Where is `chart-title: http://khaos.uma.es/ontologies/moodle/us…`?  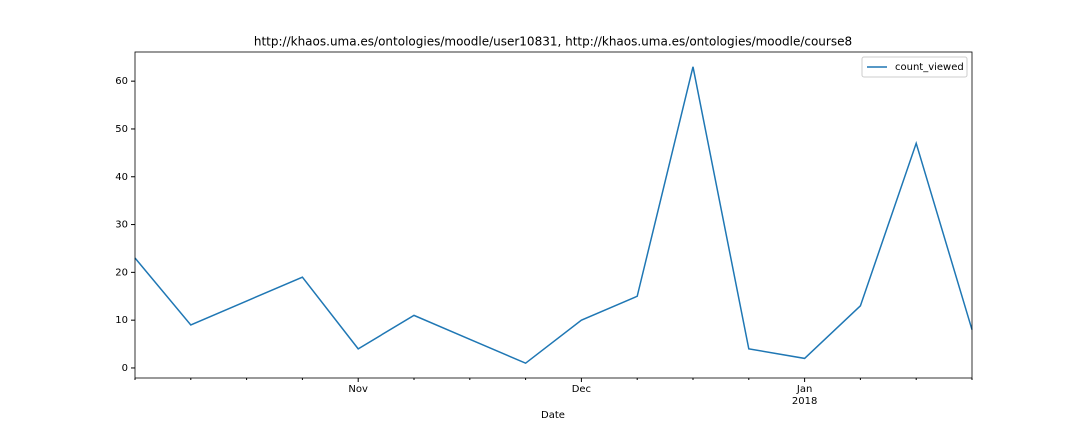 chart-title: http://khaos.uma.es/ontologies/moodle/us… is located at coordinates (553, 42).